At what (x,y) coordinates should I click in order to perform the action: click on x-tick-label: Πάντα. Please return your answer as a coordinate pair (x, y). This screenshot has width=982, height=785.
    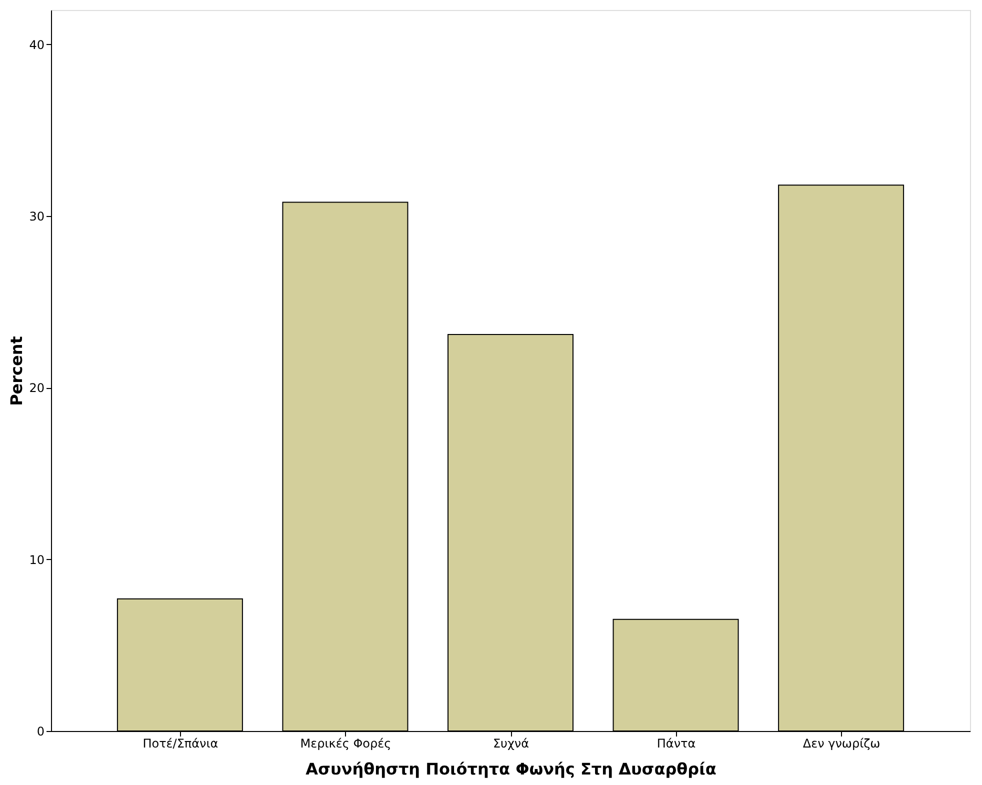
    Looking at the image, I should click on (676, 743).